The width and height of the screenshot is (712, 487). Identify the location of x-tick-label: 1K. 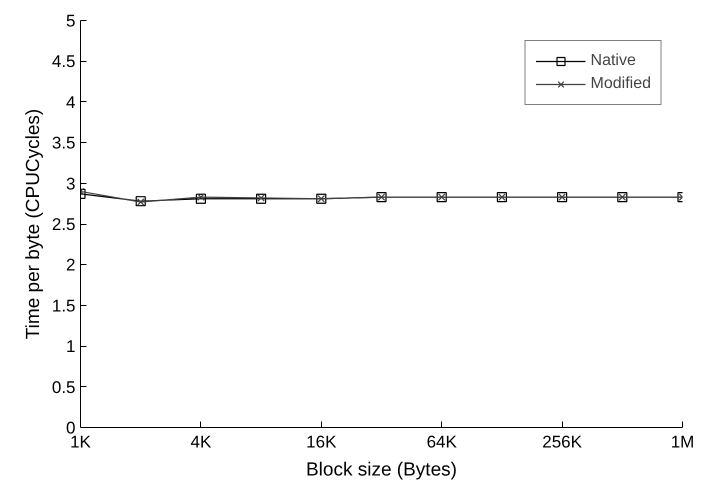
(81, 442).